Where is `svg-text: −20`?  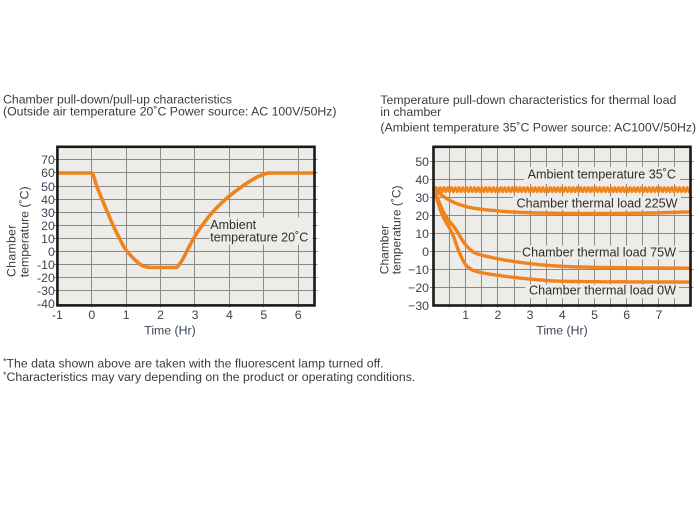
svg-text: −20 is located at coordinates (418, 288).